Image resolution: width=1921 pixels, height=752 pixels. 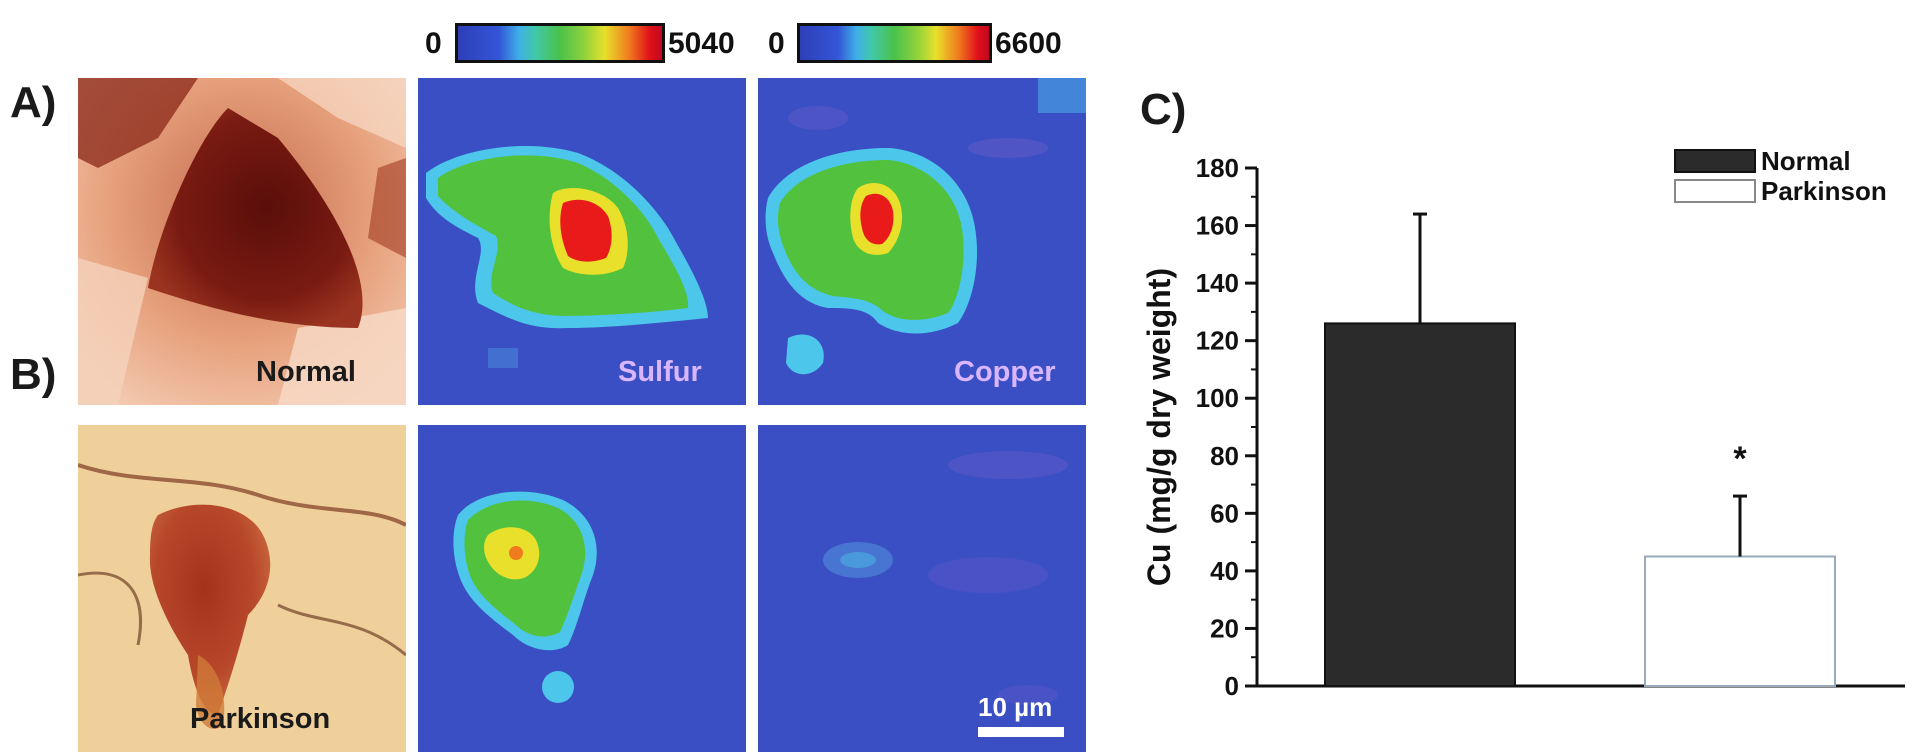 What do you see at coordinates (1740, 459) in the screenshot?
I see `significance-star: *` at bounding box center [1740, 459].